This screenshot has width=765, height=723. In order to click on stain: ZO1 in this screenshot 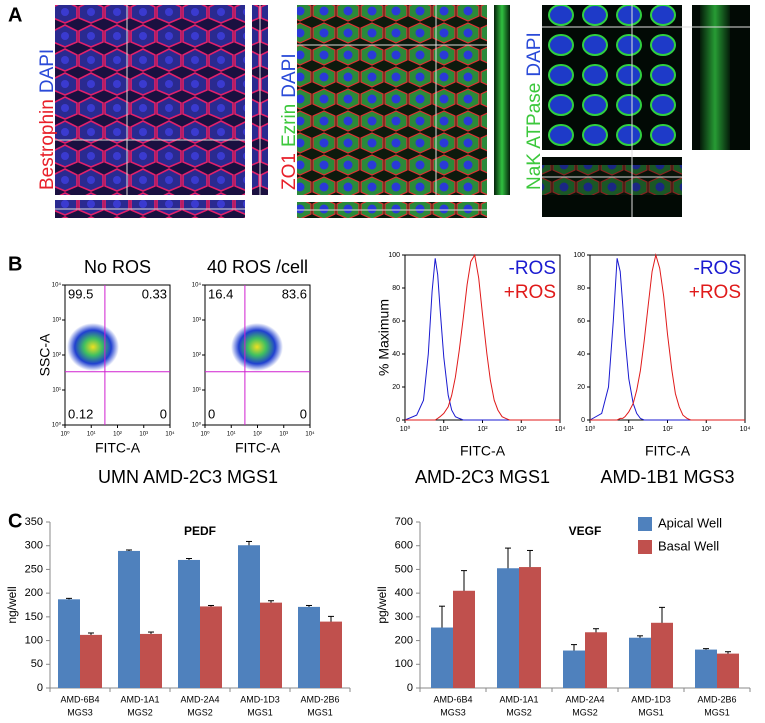, I will do `click(289, 171)`.